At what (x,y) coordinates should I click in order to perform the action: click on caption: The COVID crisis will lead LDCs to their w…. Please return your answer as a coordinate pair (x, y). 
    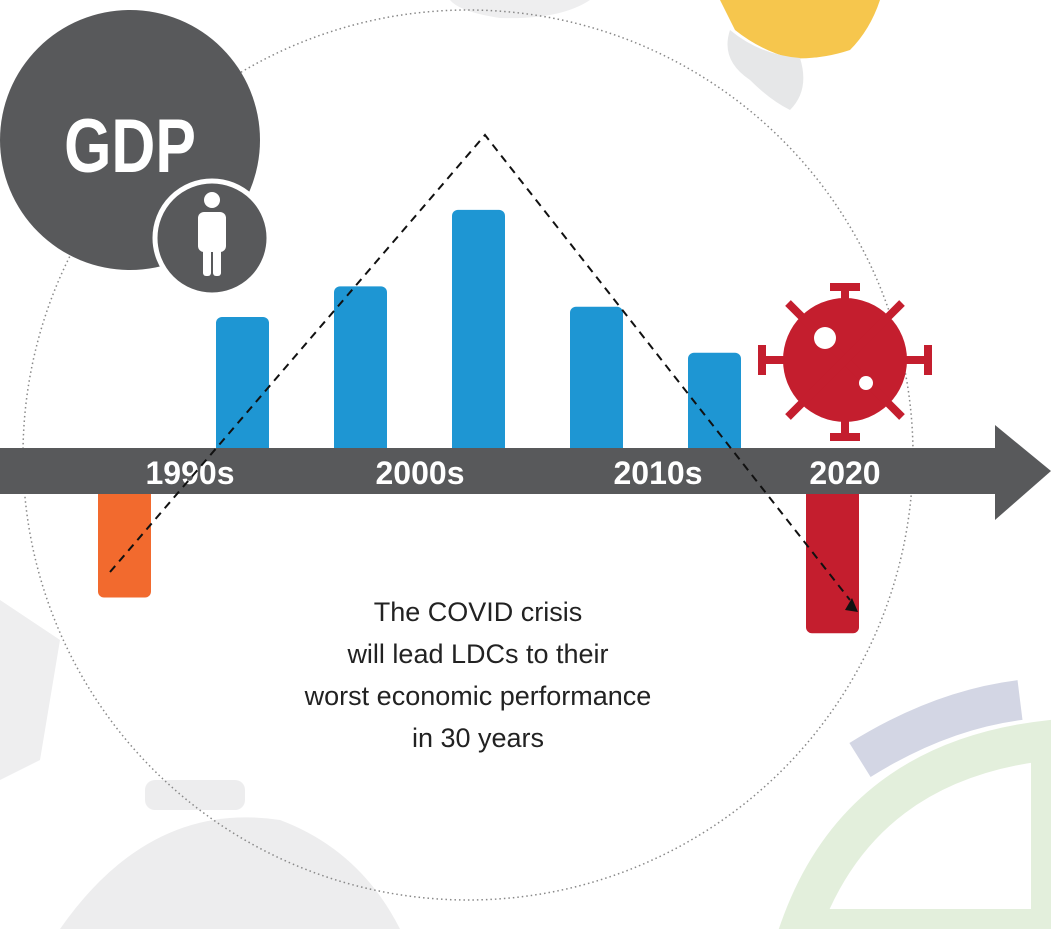
    Looking at the image, I should click on (478, 675).